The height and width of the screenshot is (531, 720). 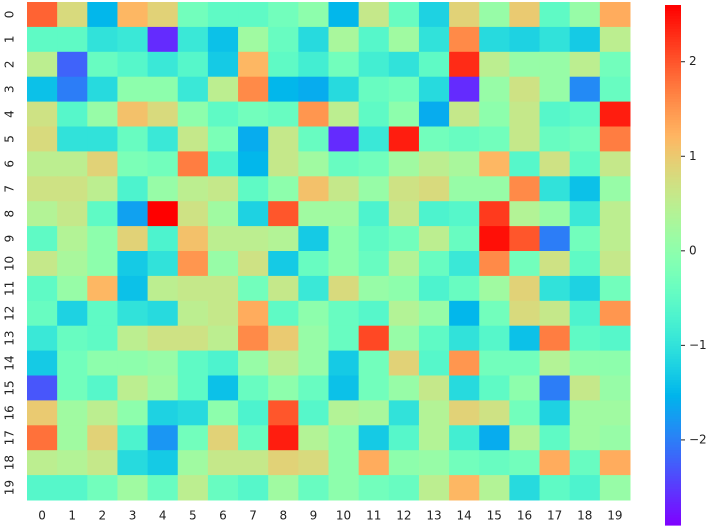 I want to click on colorbar-tick-label: 2, so click(x=693, y=61).